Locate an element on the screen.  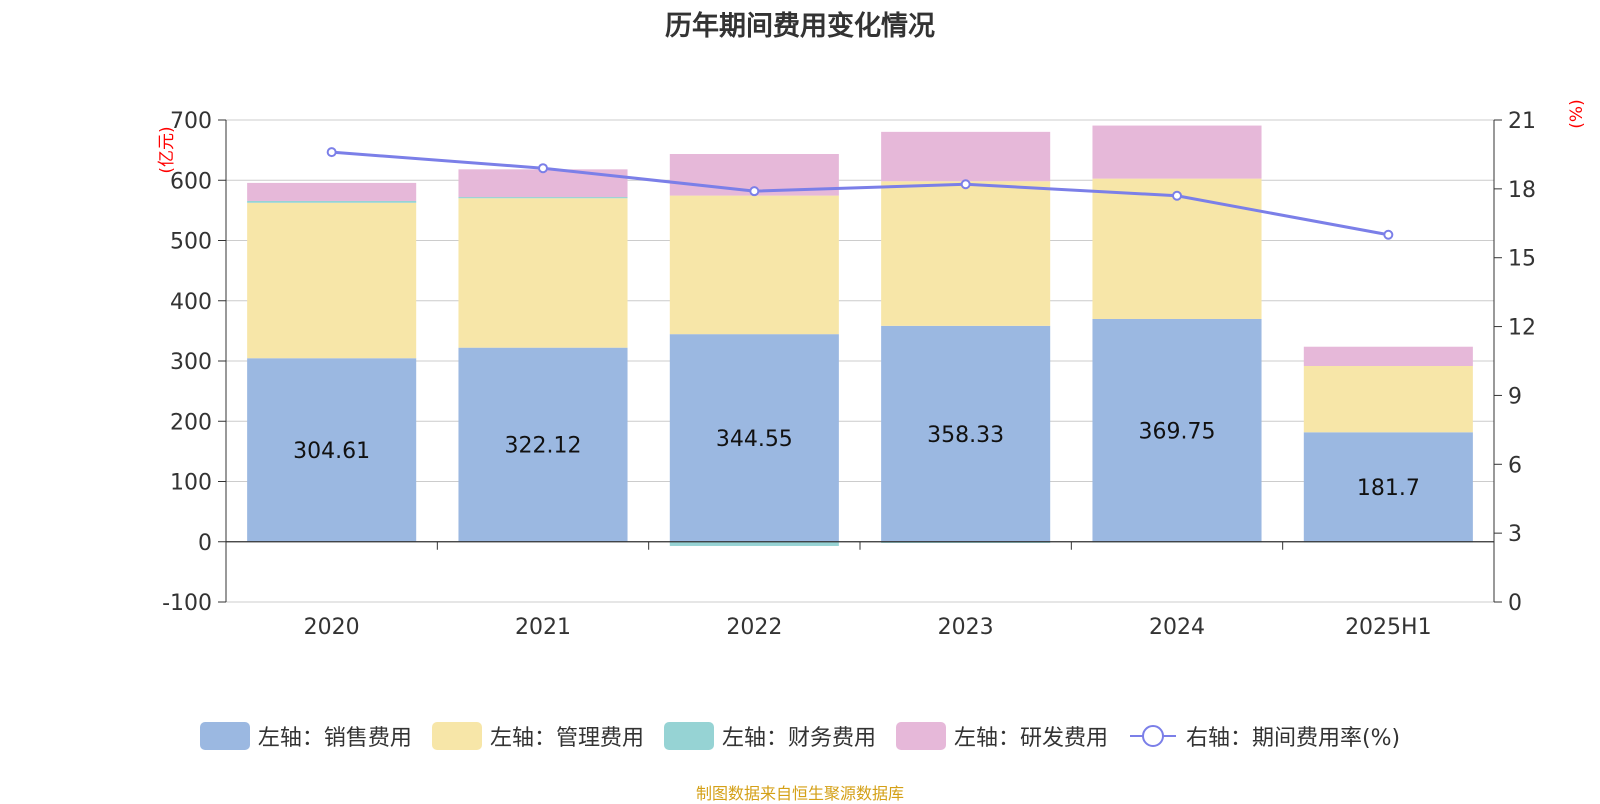
bar-segment-s1-2022 is located at coordinates (754, 265).